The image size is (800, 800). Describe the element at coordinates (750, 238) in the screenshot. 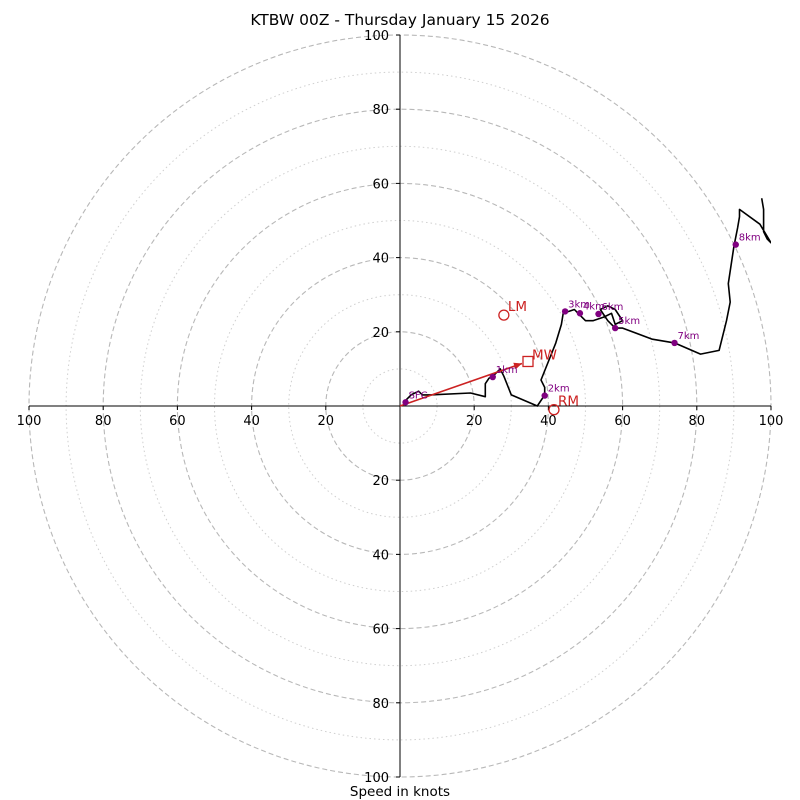

I see `height-marker-label: 8km` at that location.